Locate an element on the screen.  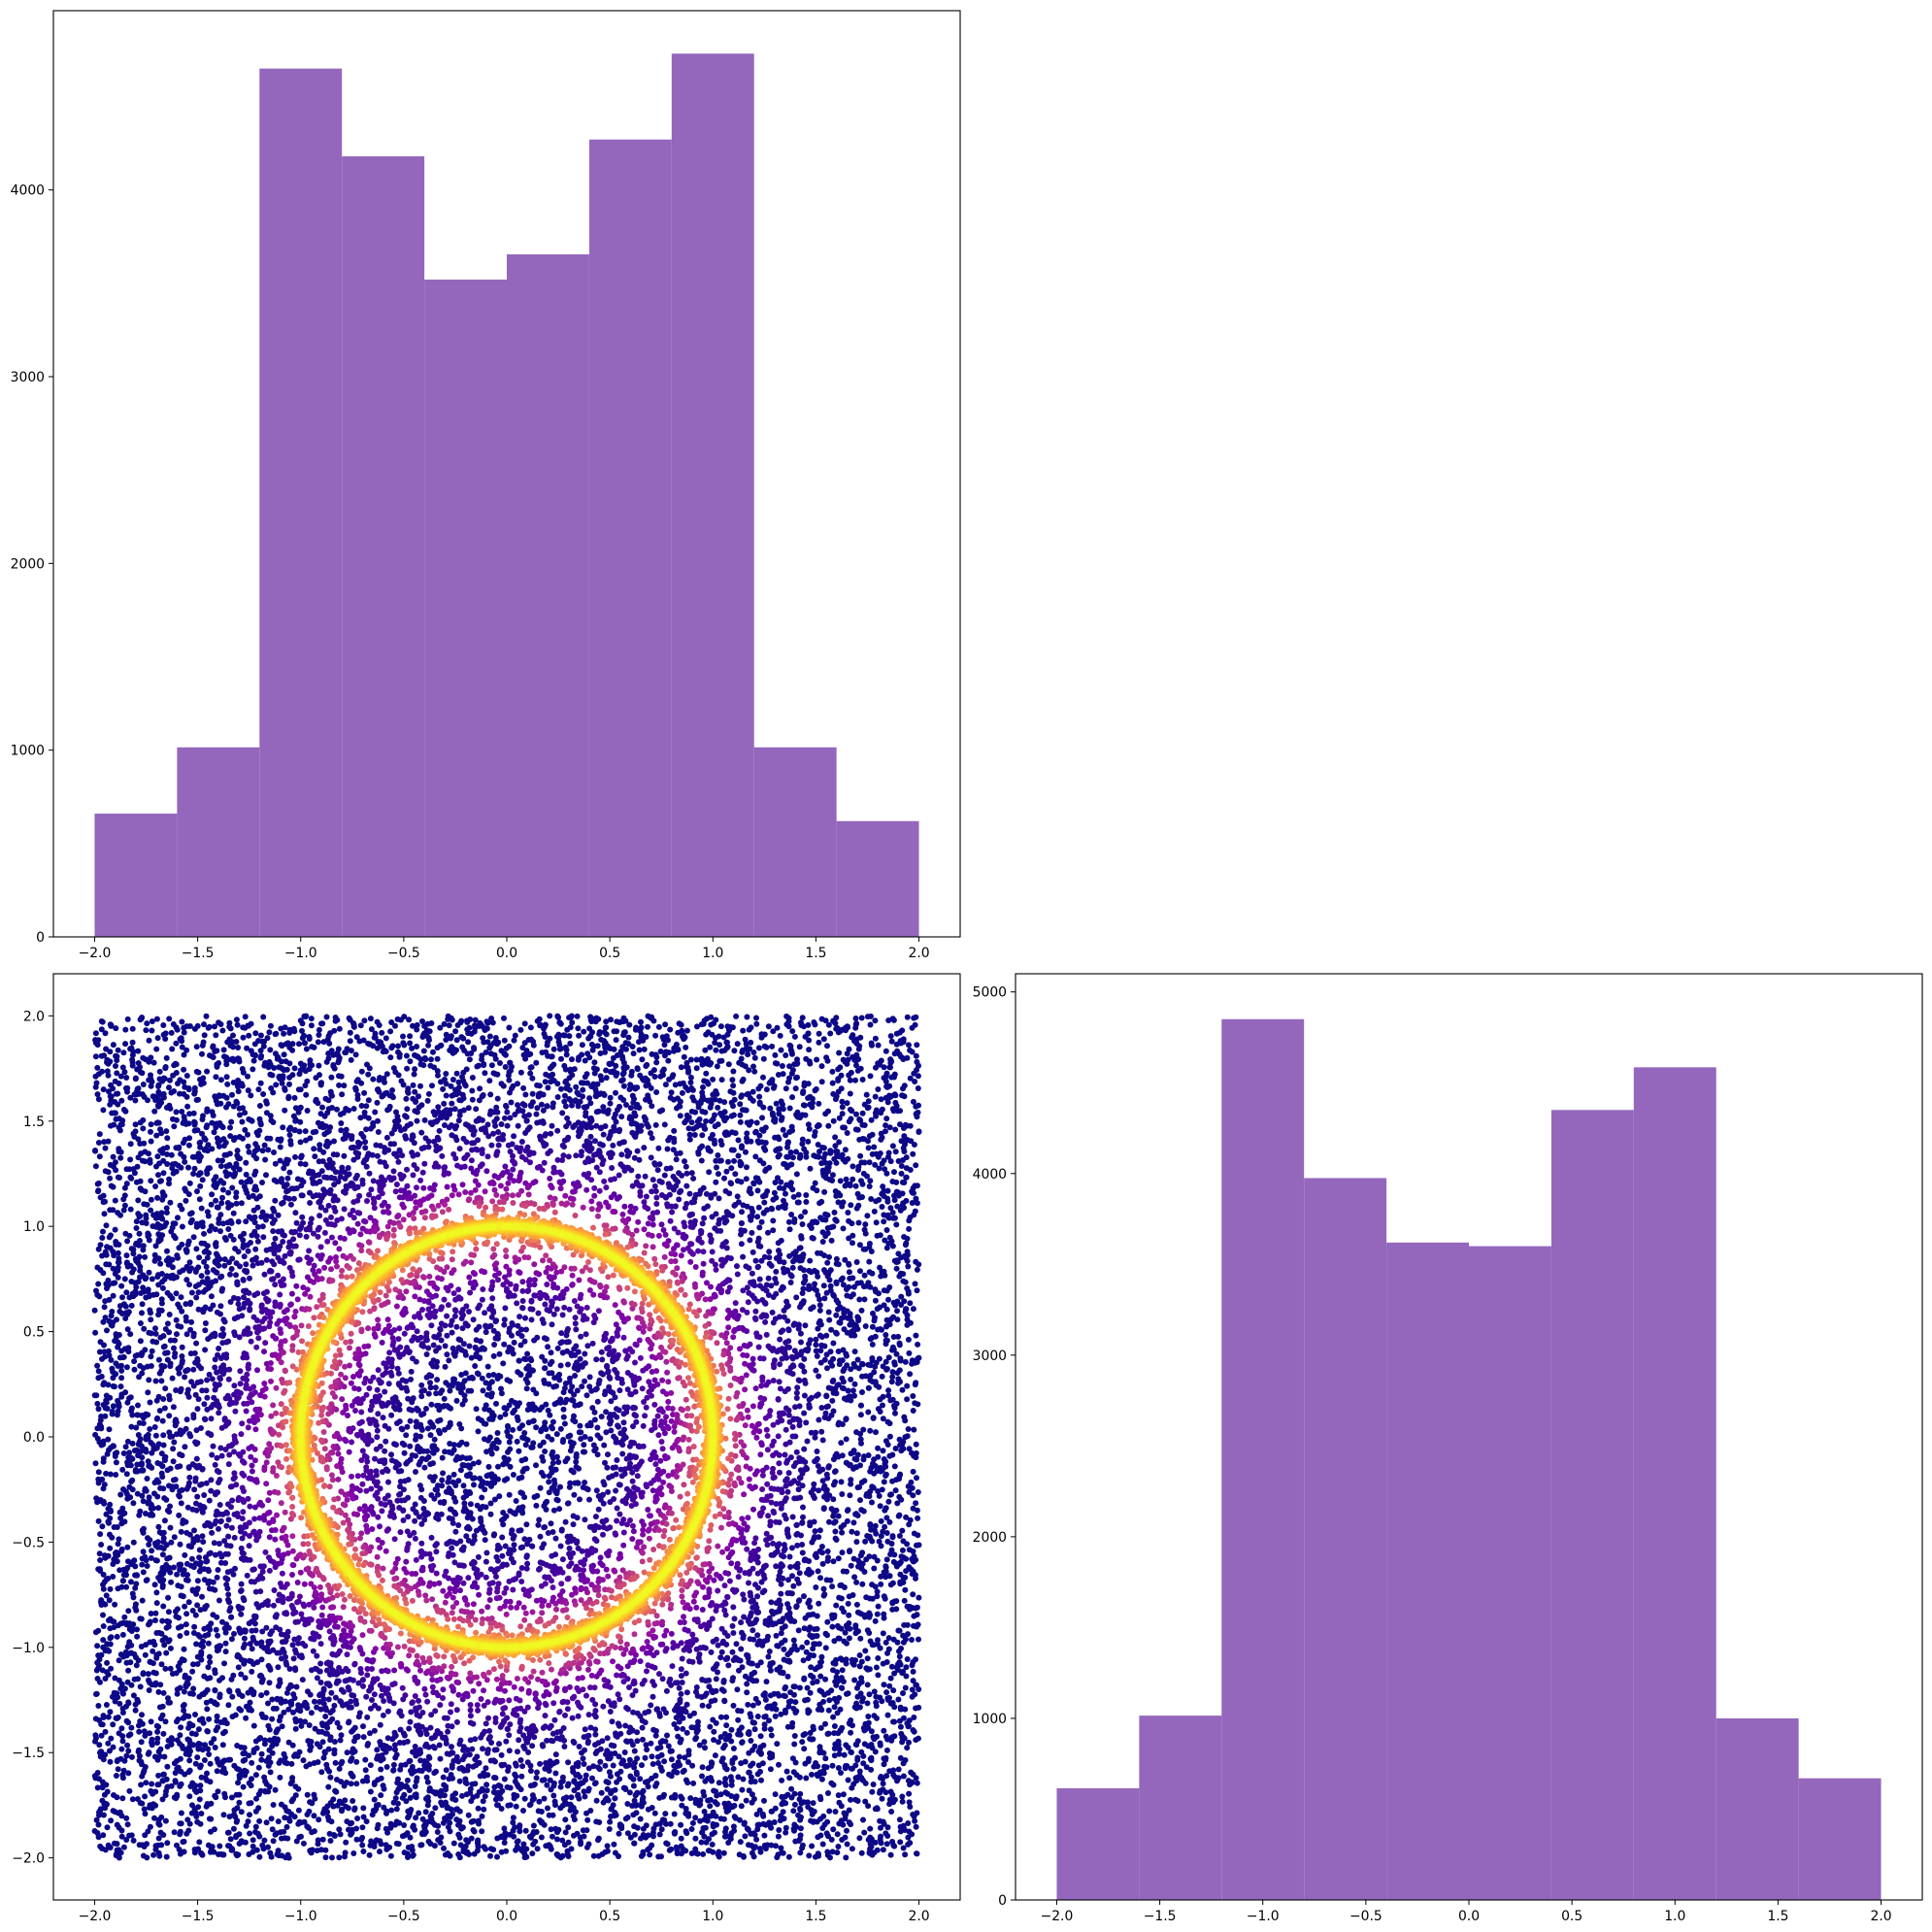
y-tick-label: 3000 is located at coordinates (28, 377).